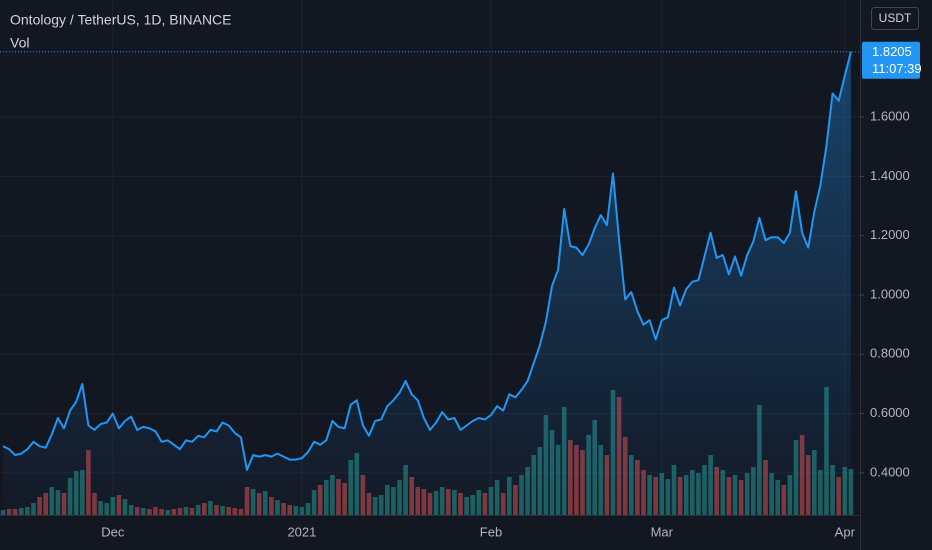 The width and height of the screenshot is (932, 550). I want to click on y-tick-label: 1.6000, so click(890, 116).